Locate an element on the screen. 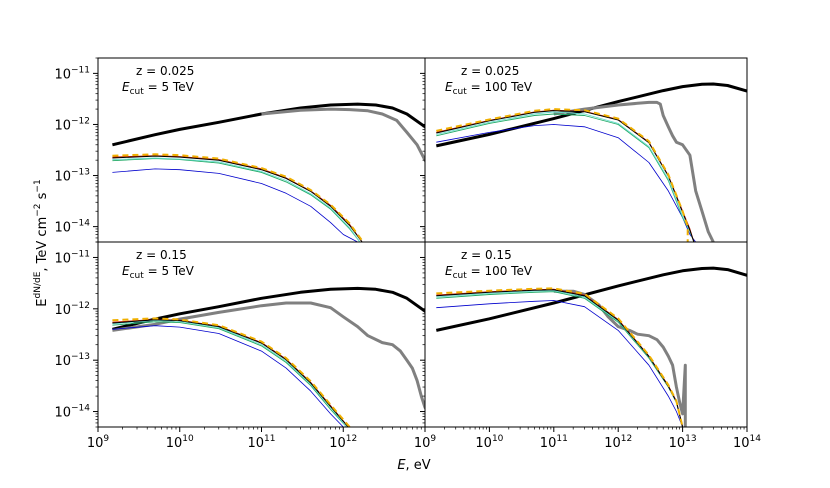 Image resolution: width=830 pixels, height=488 pixels. ylabel-exp-2: −1 is located at coordinates (38, 185).